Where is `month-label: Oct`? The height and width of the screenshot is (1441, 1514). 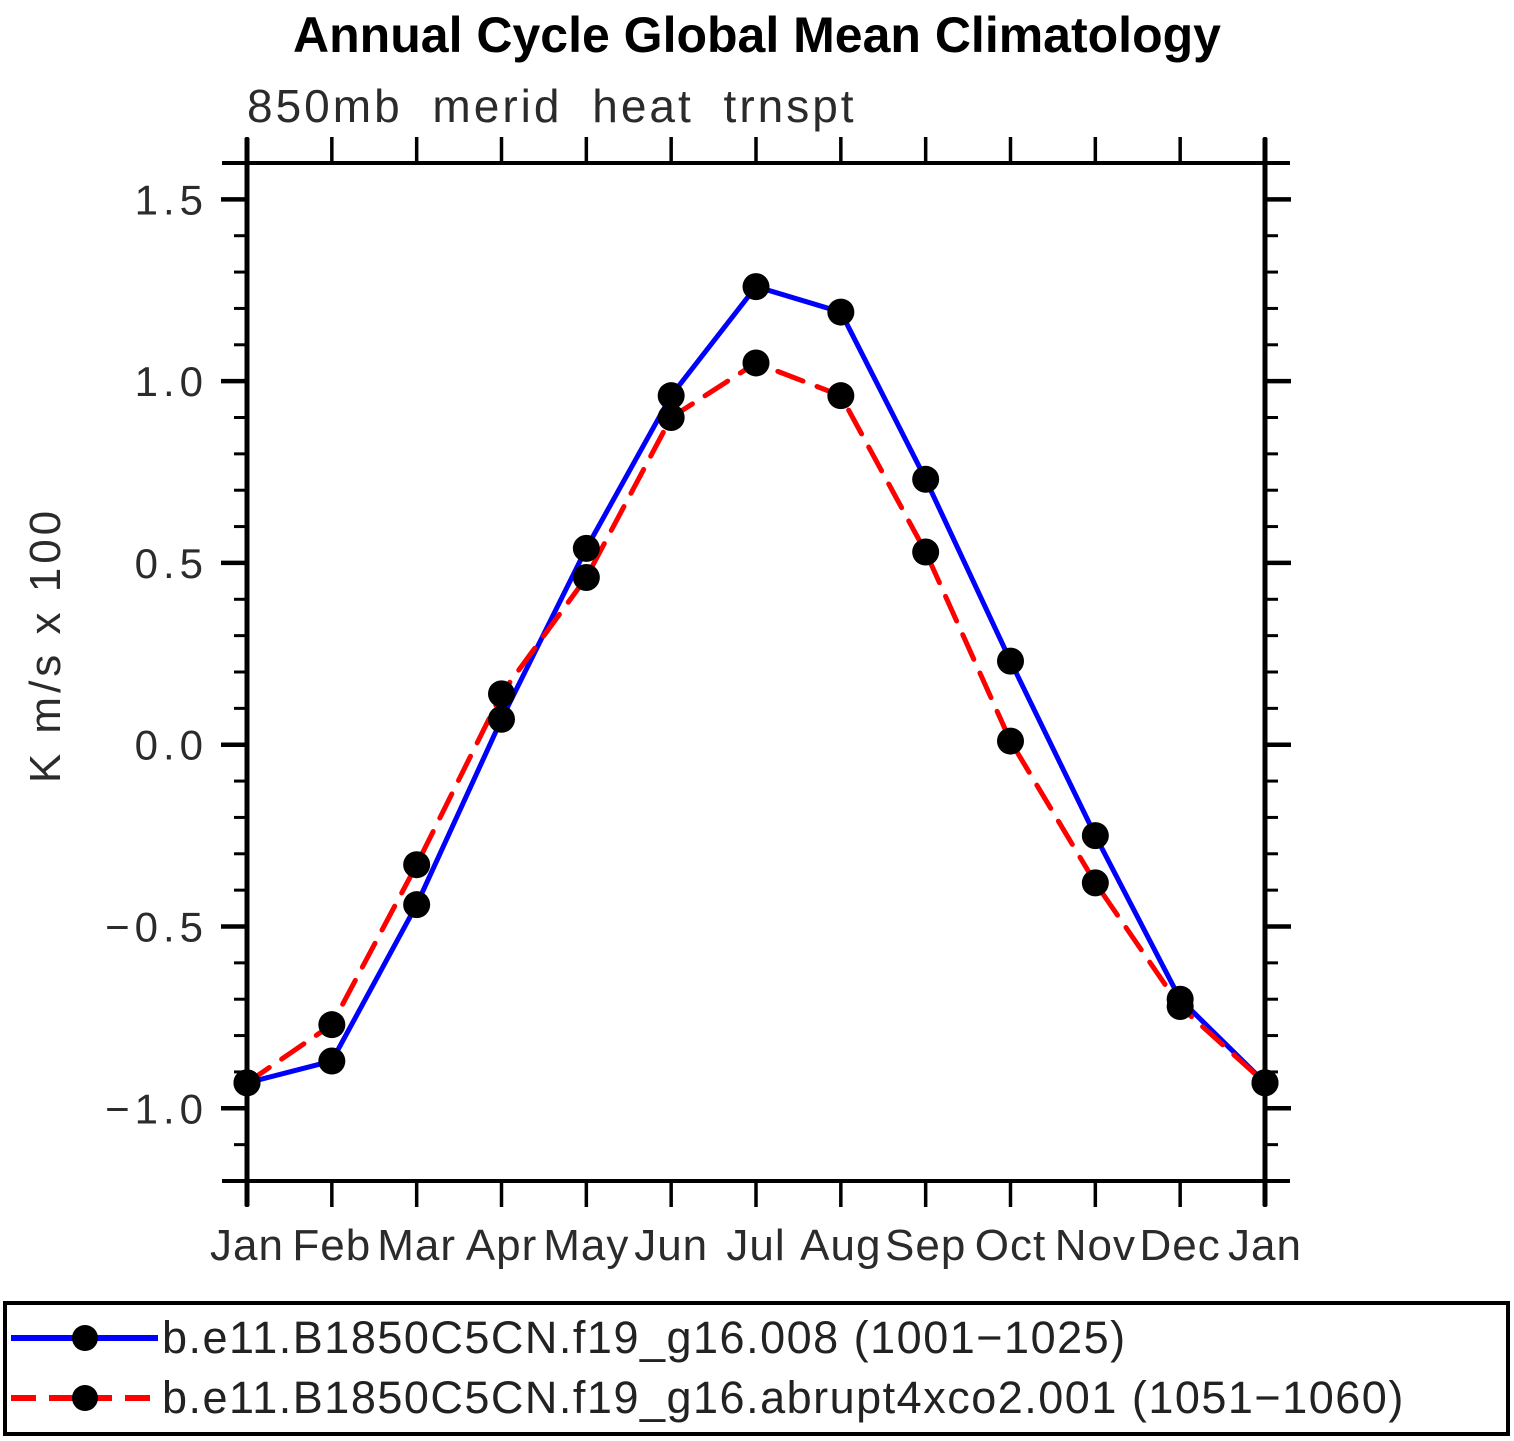
month-label: Oct is located at coordinates (1010, 1245).